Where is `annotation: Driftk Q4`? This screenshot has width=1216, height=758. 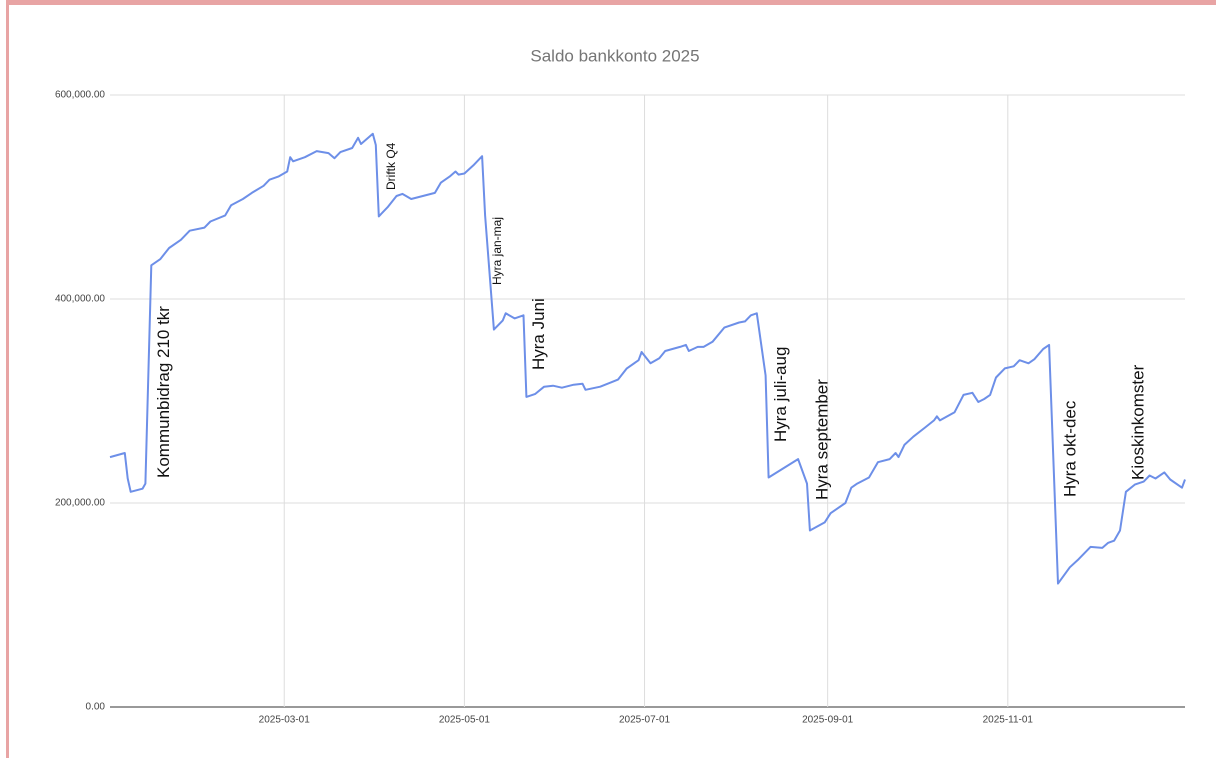 annotation: Driftk Q4 is located at coordinates (391, 166).